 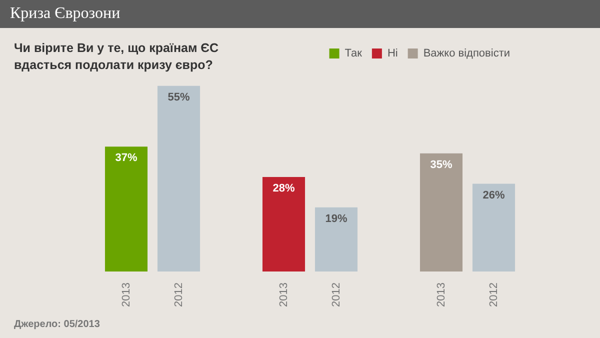 What do you see at coordinates (179, 97) in the screenshot?
I see `data-label: 55%` at bounding box center [179, 97].